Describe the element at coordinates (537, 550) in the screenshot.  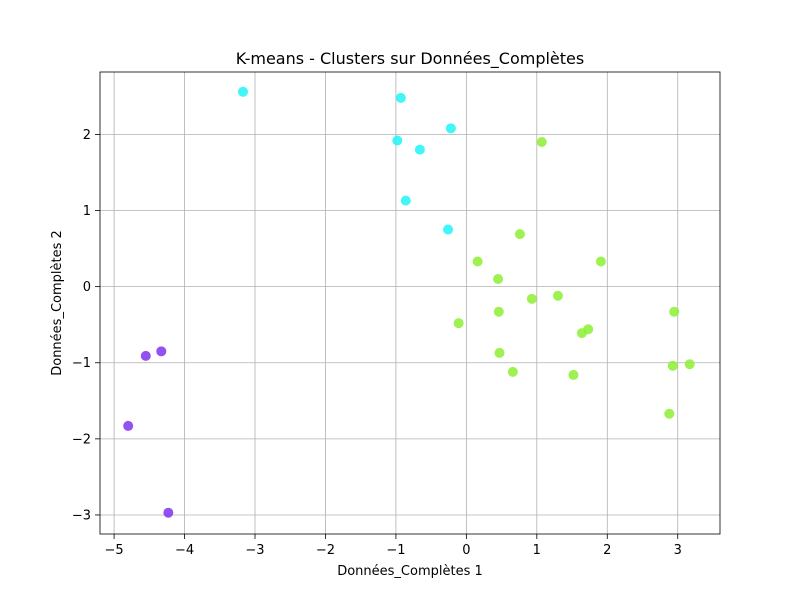
I see `x-tick-label: 1` at that location.